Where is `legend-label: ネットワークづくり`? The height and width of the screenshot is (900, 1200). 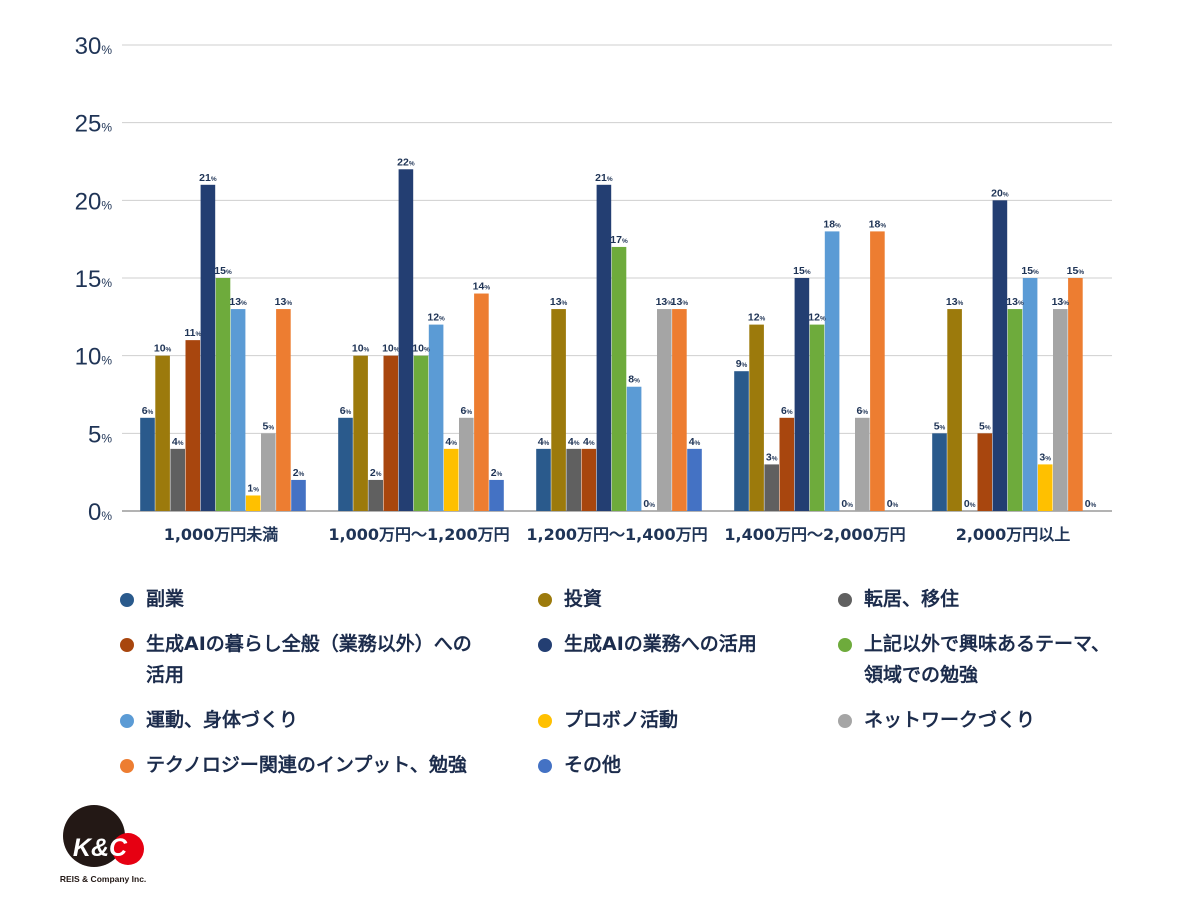
legend-label: ネットワークづくり is located at coordinates (950, 720).